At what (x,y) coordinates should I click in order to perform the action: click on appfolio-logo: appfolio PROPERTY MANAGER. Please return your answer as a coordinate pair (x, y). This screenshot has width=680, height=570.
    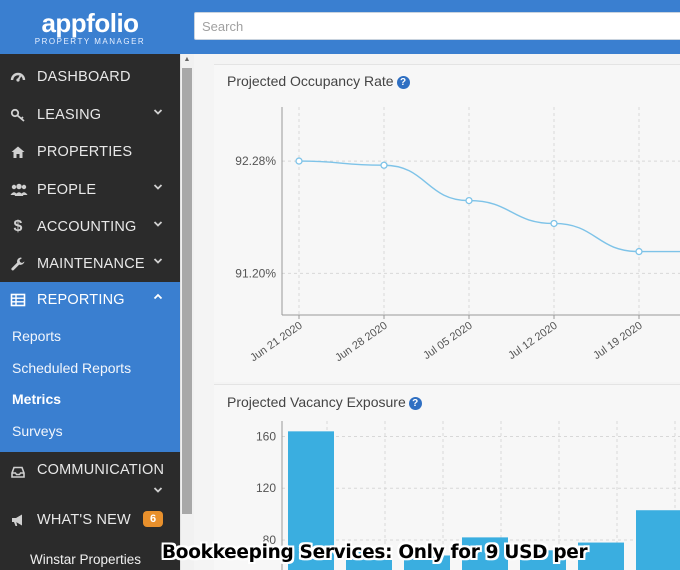
    Looking at the image, I should click on (90, 27).